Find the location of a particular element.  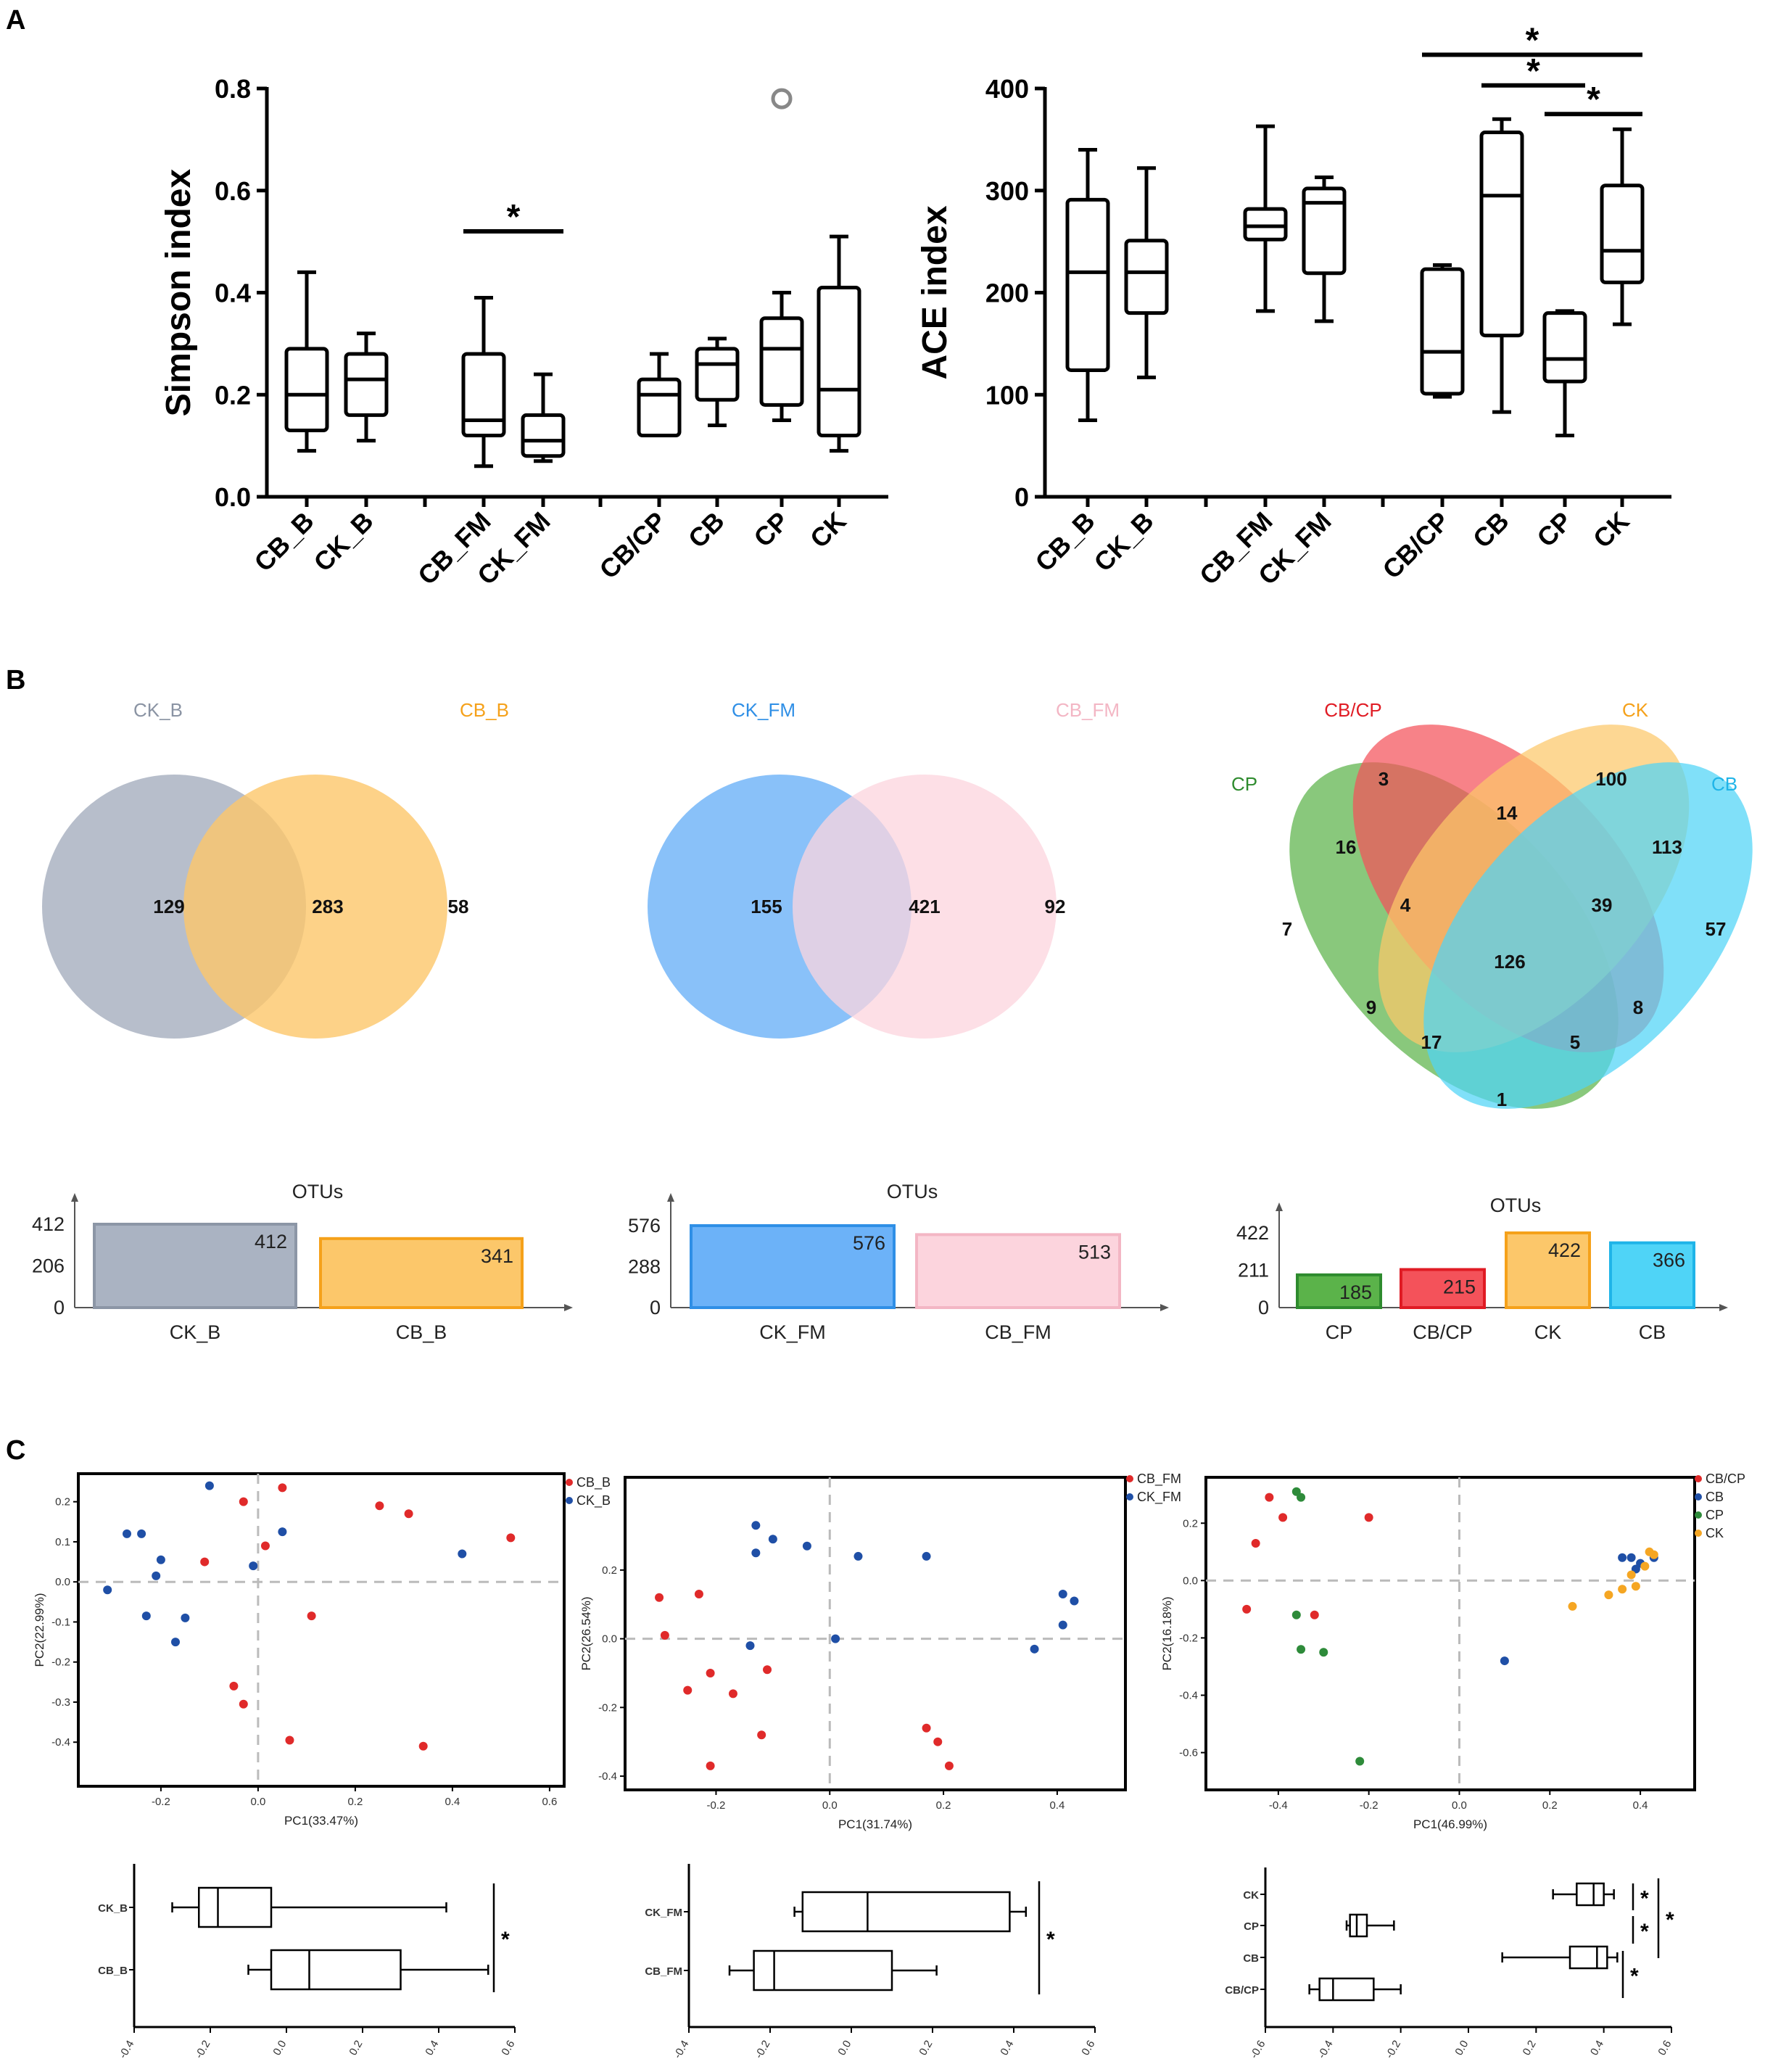

otus-bar-3: 0 211 422 OTUs 185 CP 215 CB/CP 422 CK 366 CB is located at coordinates (1482, 1268).